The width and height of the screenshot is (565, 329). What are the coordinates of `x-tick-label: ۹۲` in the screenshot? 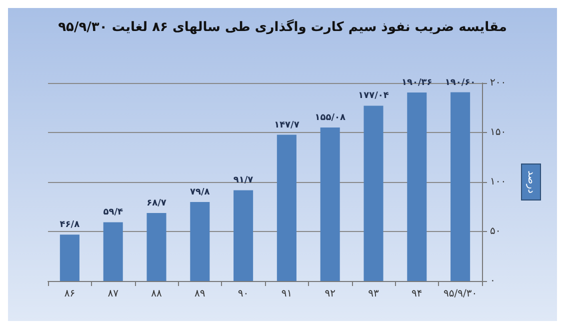 It's located at (330, 294).